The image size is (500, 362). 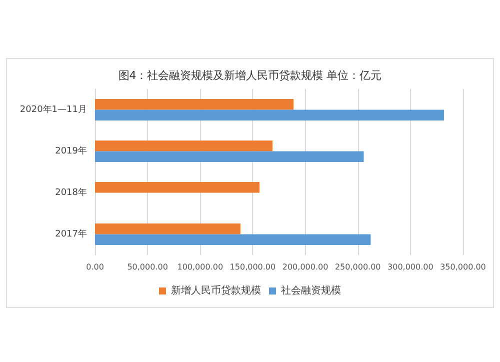 What do you see at coordinates (71, 192) in the screenshot?
I see `y-tick-label: 2018年` at bounding box center [71, 192].